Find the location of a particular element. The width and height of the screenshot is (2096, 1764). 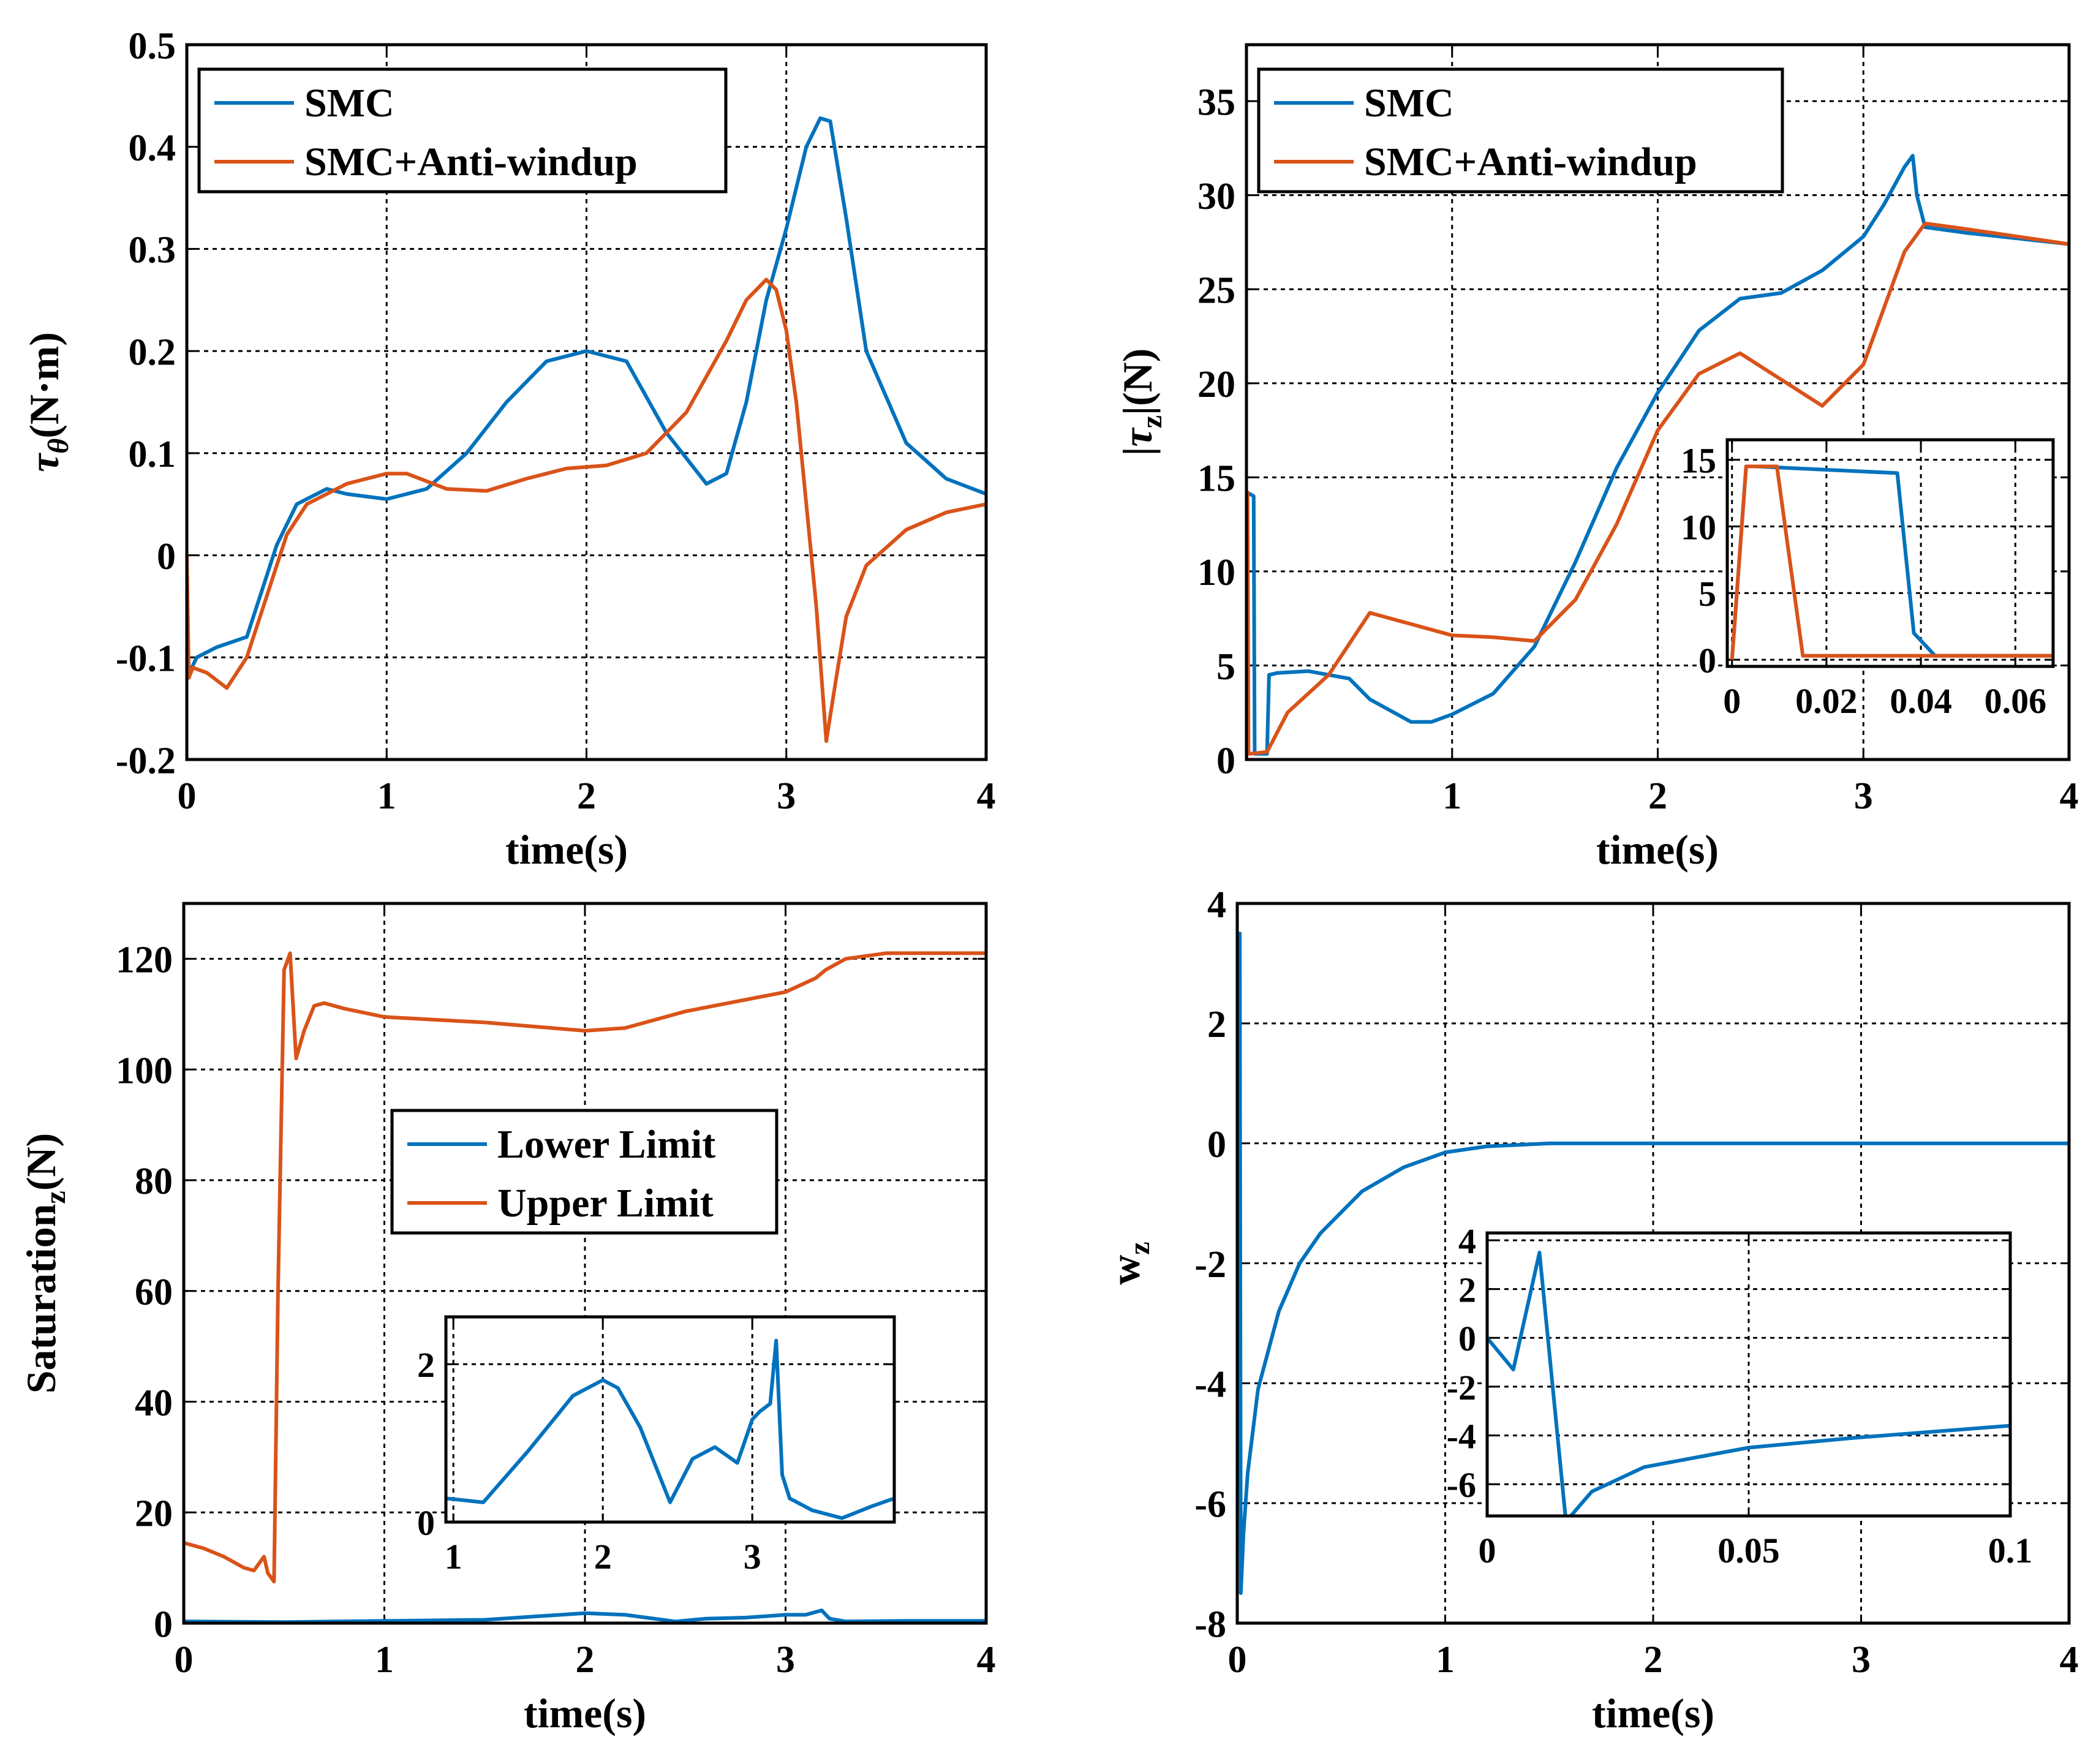

w_z-ylabel: wz is located at coordinates (1129, 1263).